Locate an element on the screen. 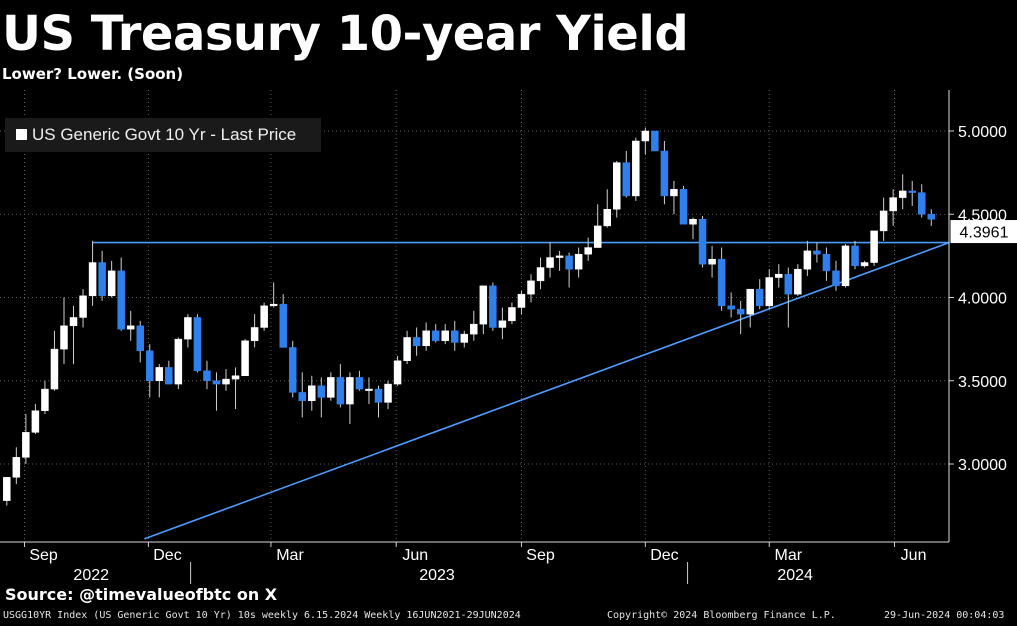 This screenshot has height=626, width=1017. x-month-label: Mar is located at coordinates (789, 555).